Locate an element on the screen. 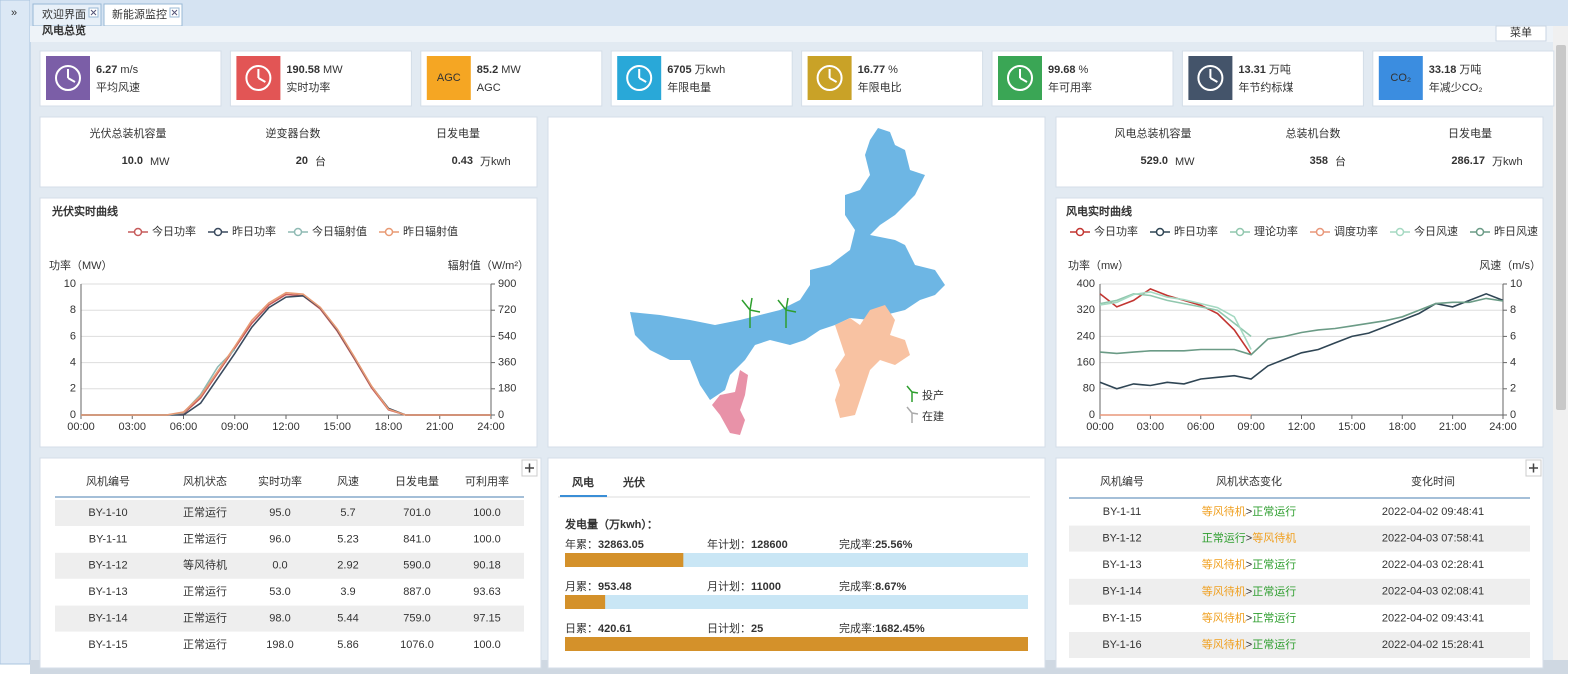 This screenshot has height=674, width=1593. axis-label: 功率（MW） is located at coordinates (81, 265).